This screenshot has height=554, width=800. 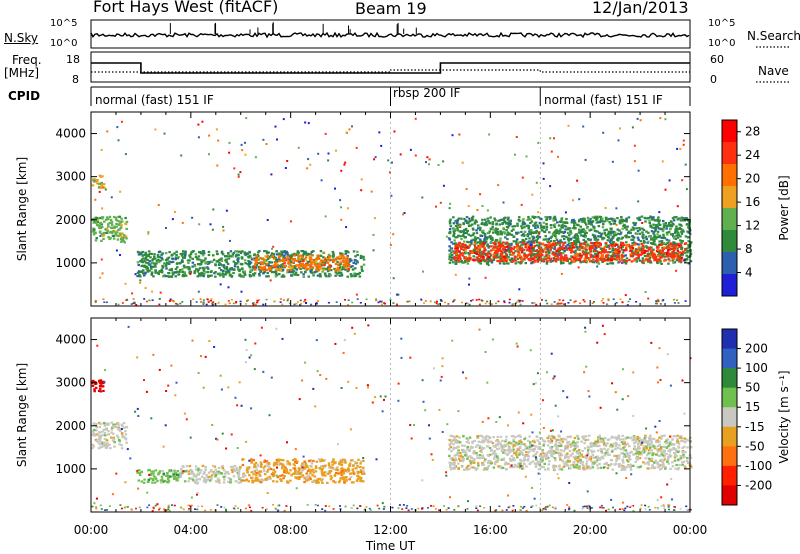 What do you see at coordinates (75, 79) in the screenshot?
I see `freq-tick-bottom: 8` at bounding box center [75, 79].